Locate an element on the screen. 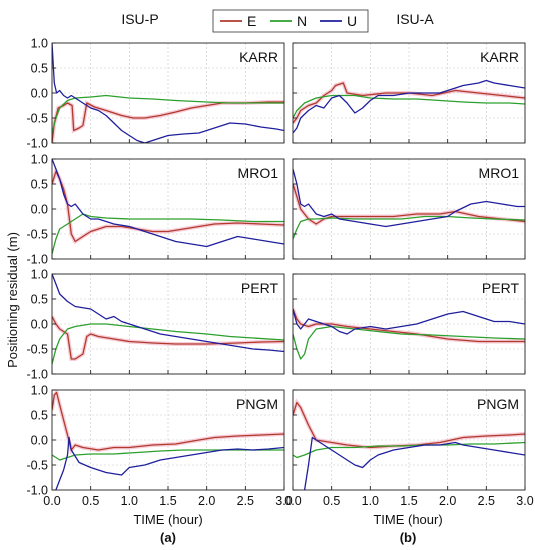  x-axis-label-right: TIME (hour) is located at coordinates (407, 519).